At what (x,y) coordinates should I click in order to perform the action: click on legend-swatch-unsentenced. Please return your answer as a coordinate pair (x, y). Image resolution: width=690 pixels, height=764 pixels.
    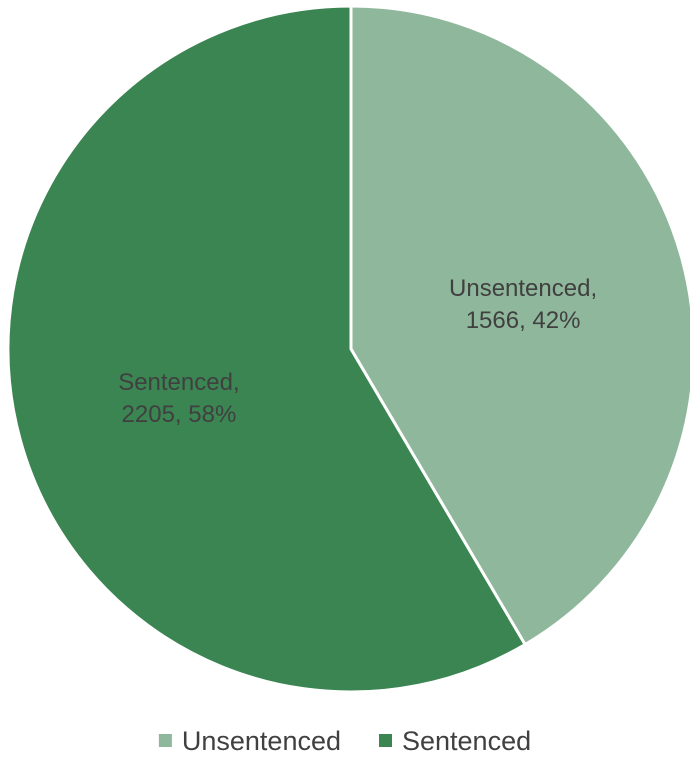
    Looking at the image, I should click on (165, 740).